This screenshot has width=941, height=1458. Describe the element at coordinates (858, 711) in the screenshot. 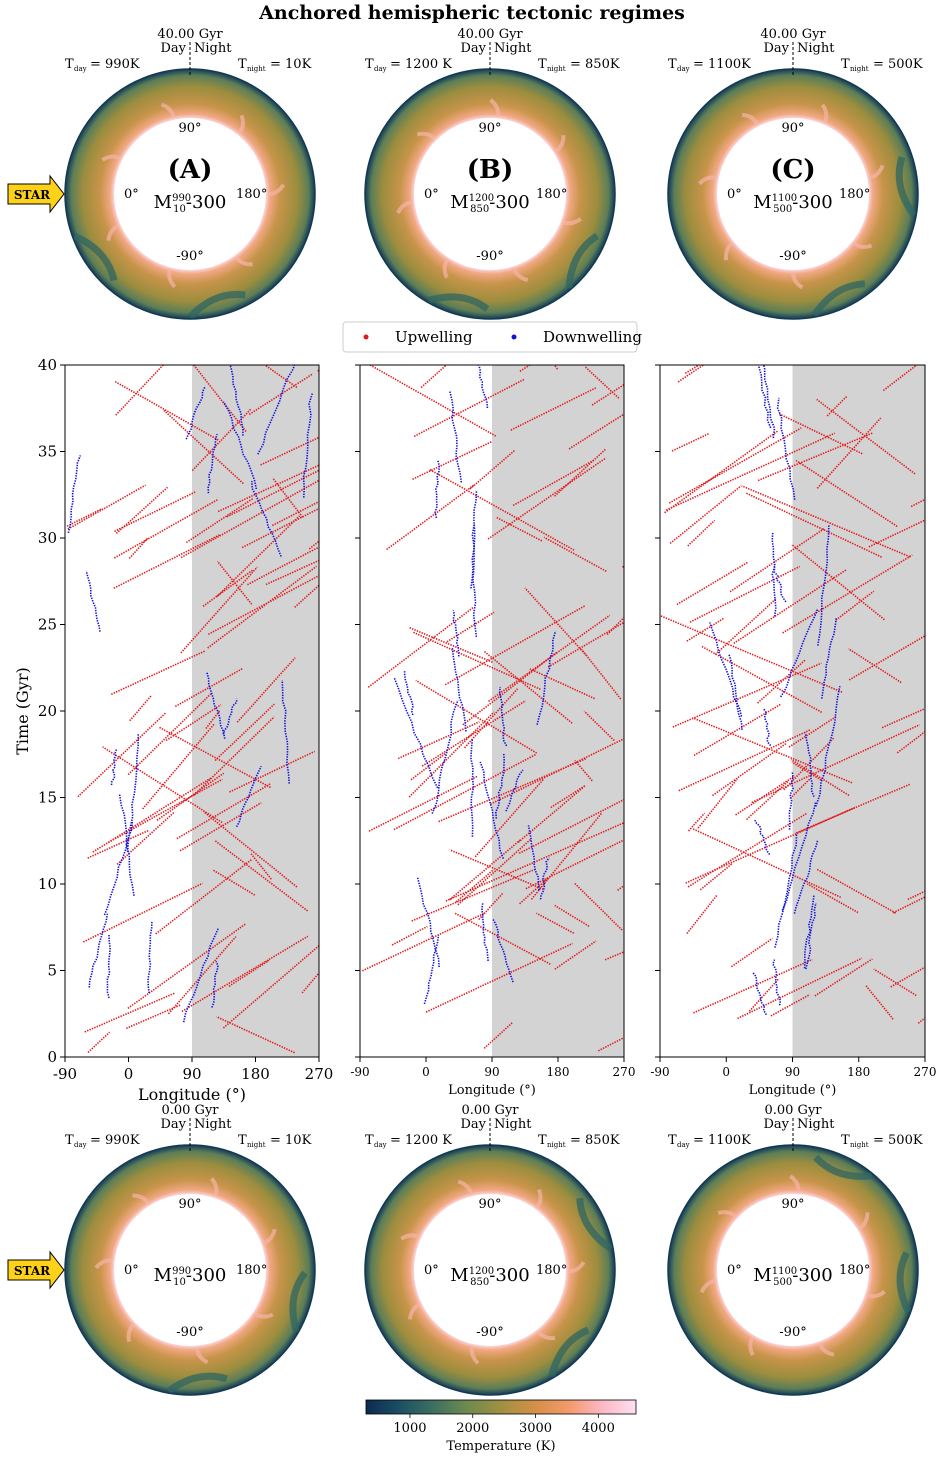

I see `night-side-shading` at that location.